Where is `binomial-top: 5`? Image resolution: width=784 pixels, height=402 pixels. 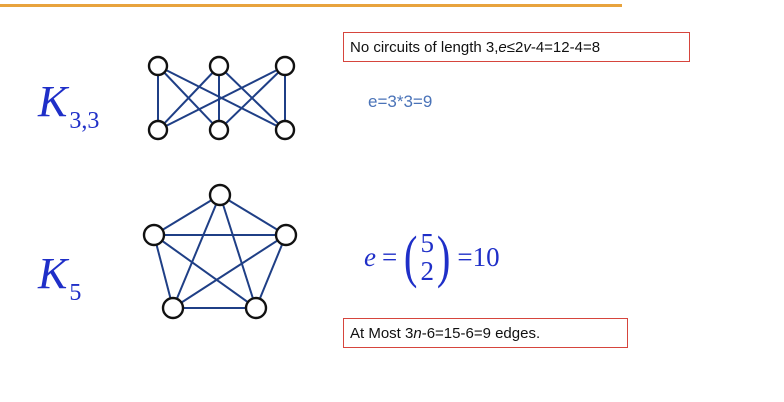
binomial-top: 5 is located at coordinates (427, 242).